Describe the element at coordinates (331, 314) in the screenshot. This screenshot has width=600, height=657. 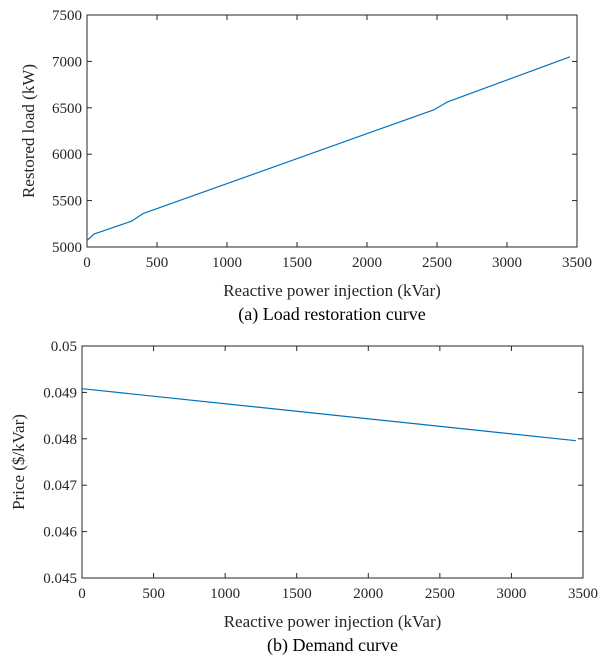
I see `chart-caption: (a) Load restoration curve` at that location.